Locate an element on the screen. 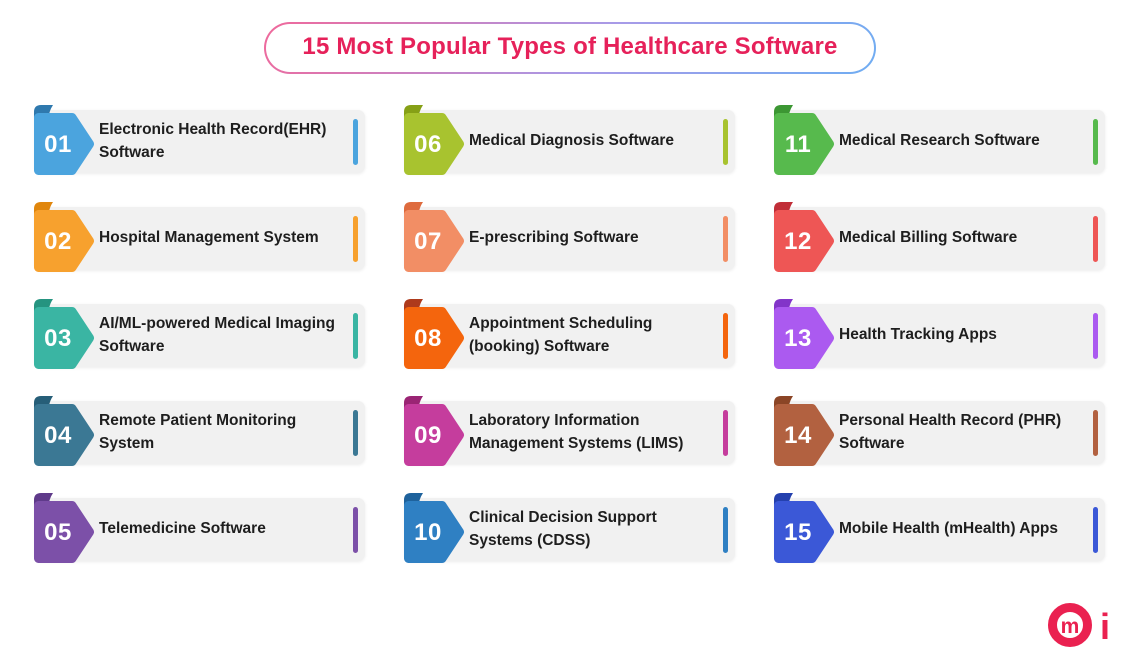  item-number-badge: 12 is located at coordinates (804, 237).